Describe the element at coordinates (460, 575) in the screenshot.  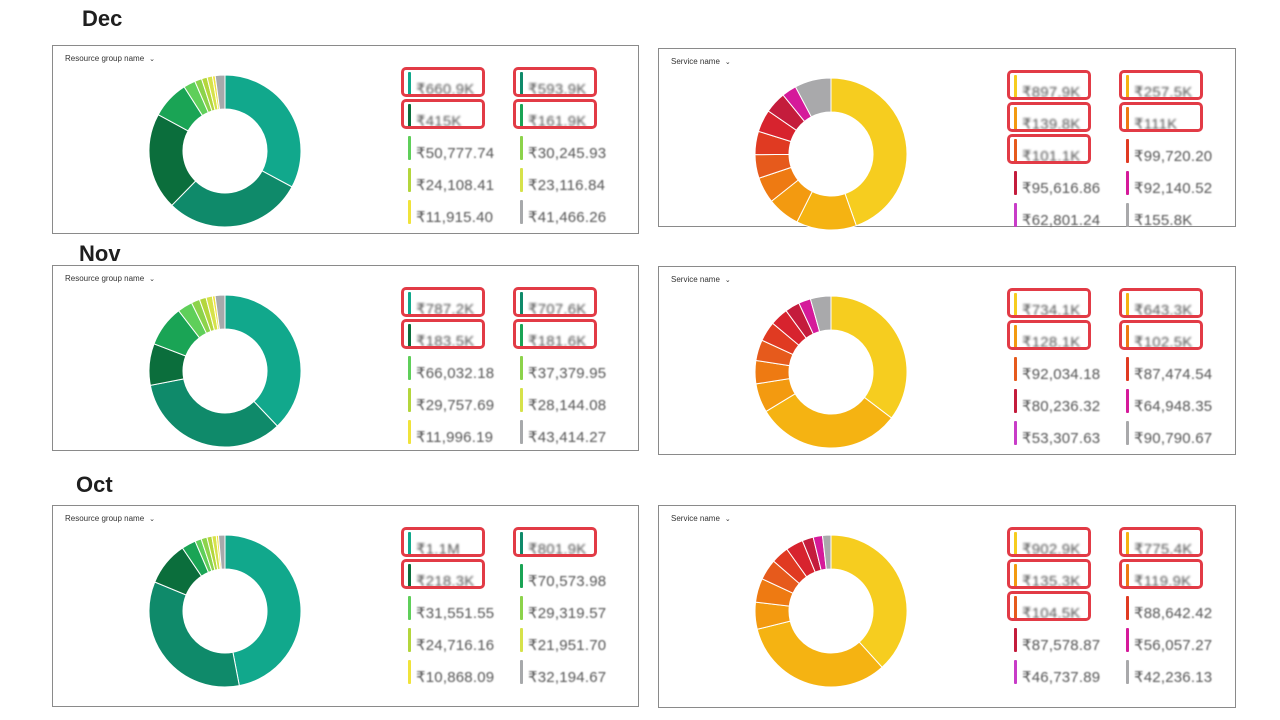
I see `legend-item: ₹218.3K` at that location.